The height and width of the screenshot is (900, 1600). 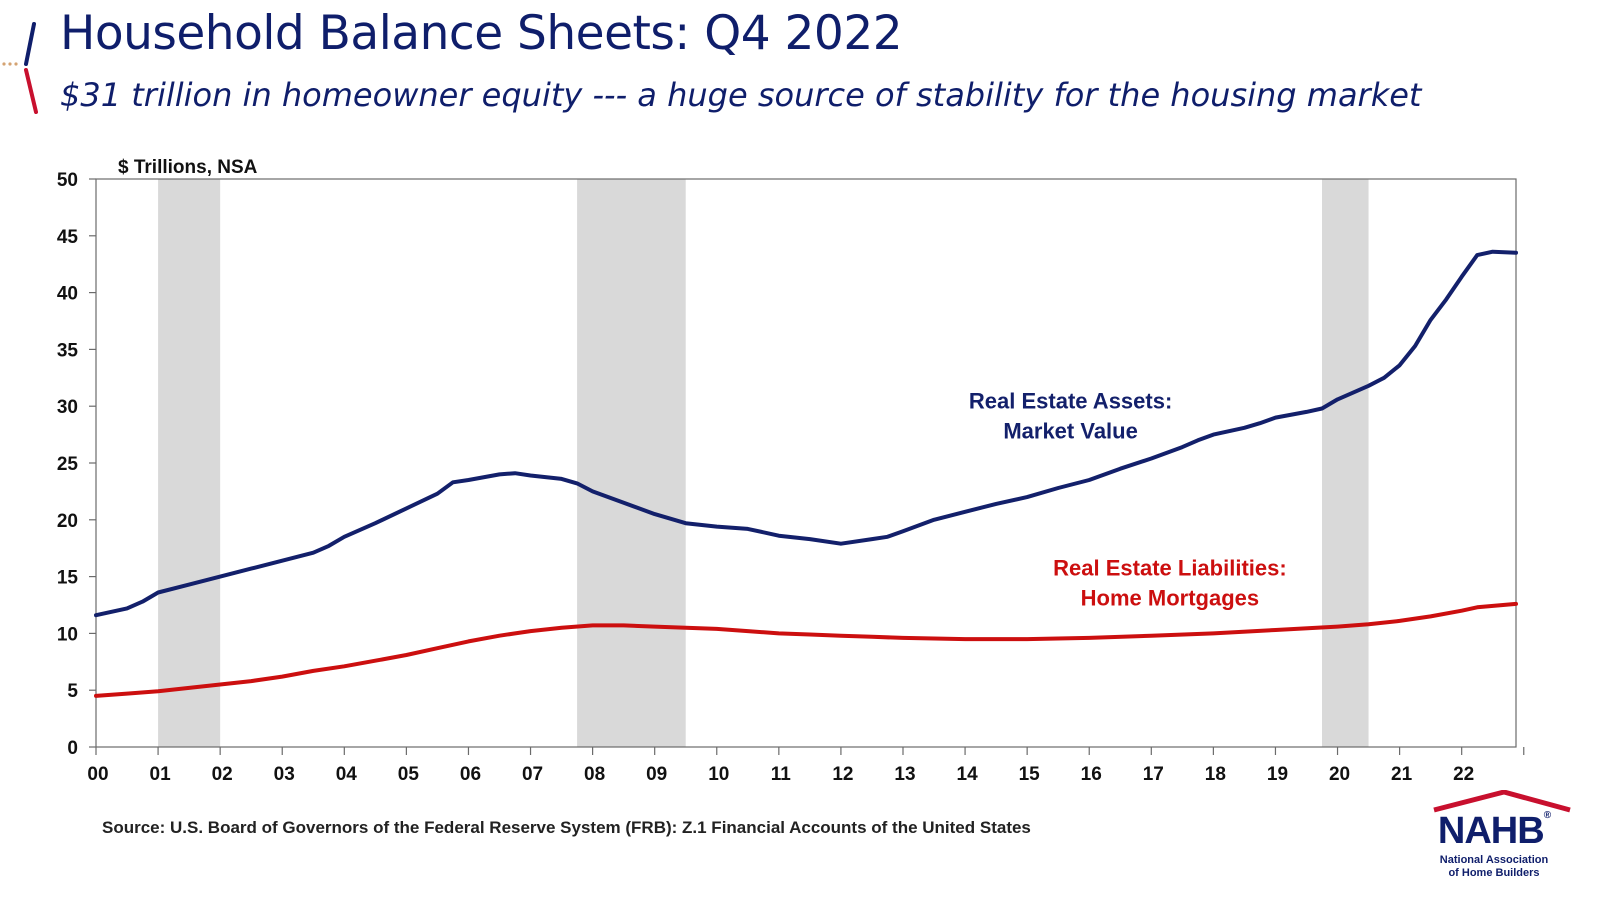 What do you see at coordinates (1030, 774) in the screenshot?
I see `x-tick-label: 15` at bounding box center [1030, 774].